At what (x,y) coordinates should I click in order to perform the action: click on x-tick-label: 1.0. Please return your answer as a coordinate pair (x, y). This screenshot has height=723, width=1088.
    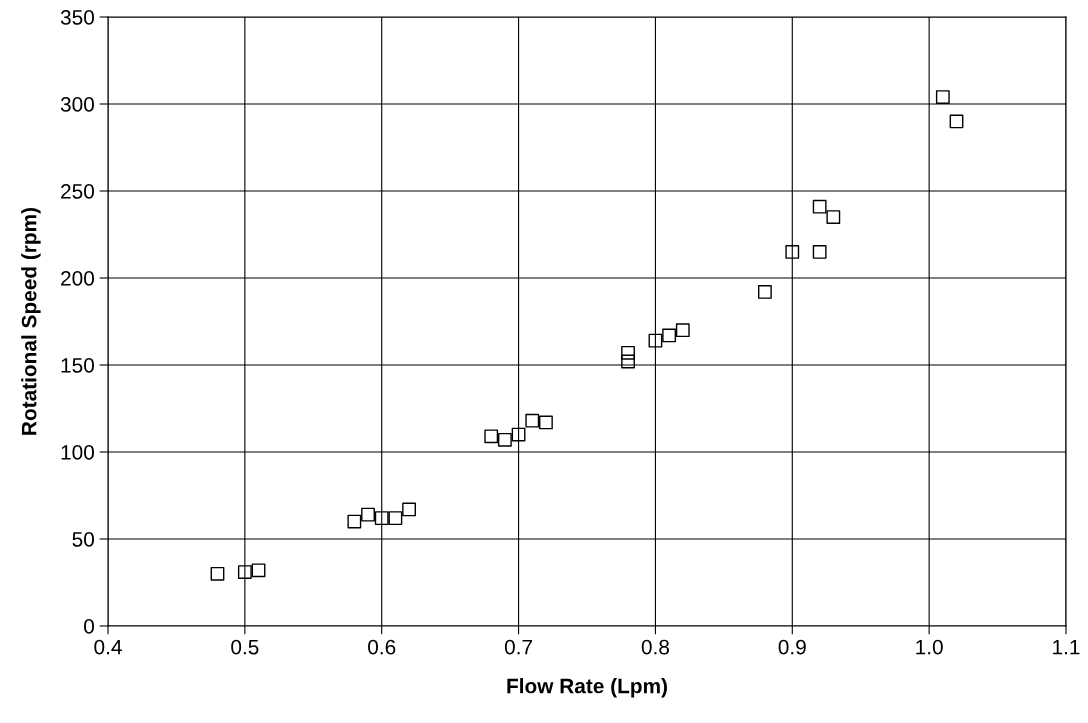
    Looking at the image, I should click on (929, 647).